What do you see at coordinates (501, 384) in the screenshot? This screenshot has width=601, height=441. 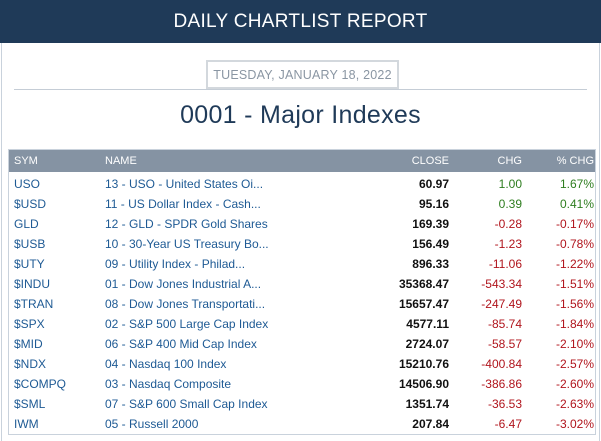 I see `row-change-value: -386.86` at bounding box center [501, 384].